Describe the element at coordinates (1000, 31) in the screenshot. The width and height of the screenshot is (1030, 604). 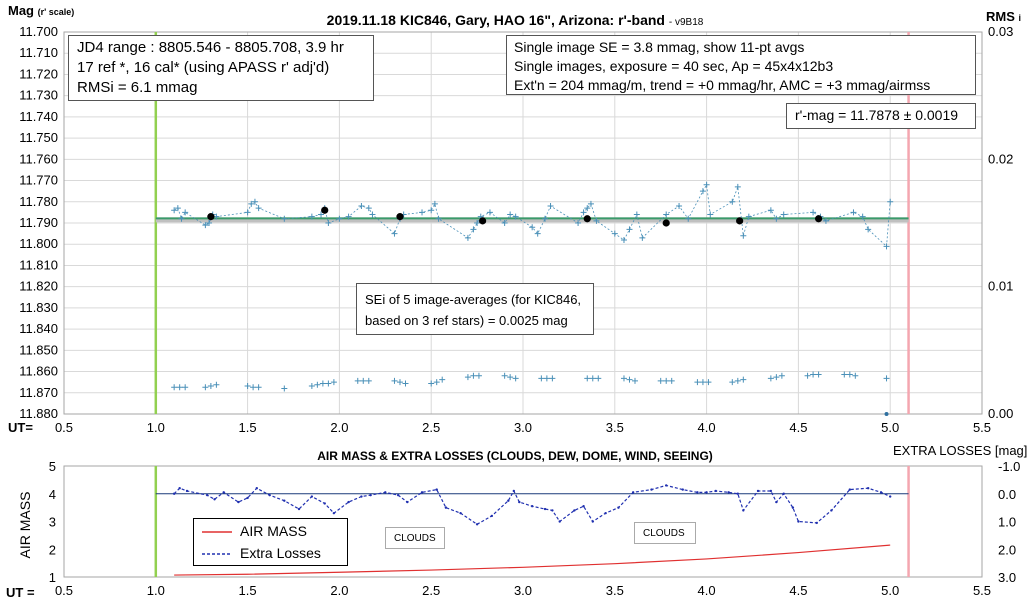
I see `y2-tick-label: 0.03` at that location.